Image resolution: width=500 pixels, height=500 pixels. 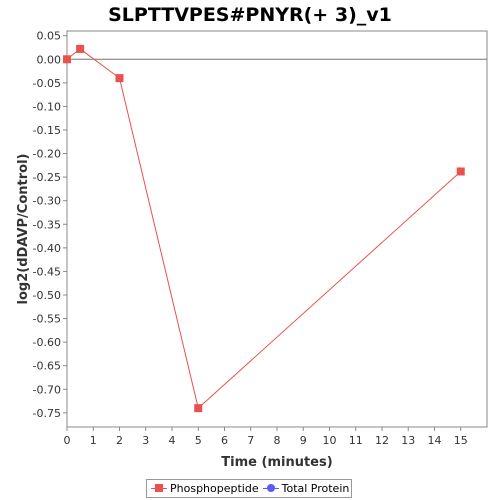 What do you see at coordinates (47, 295) in the screenshot?
I see `y-tick-label: -0.50` at bounding box center [47, 295].